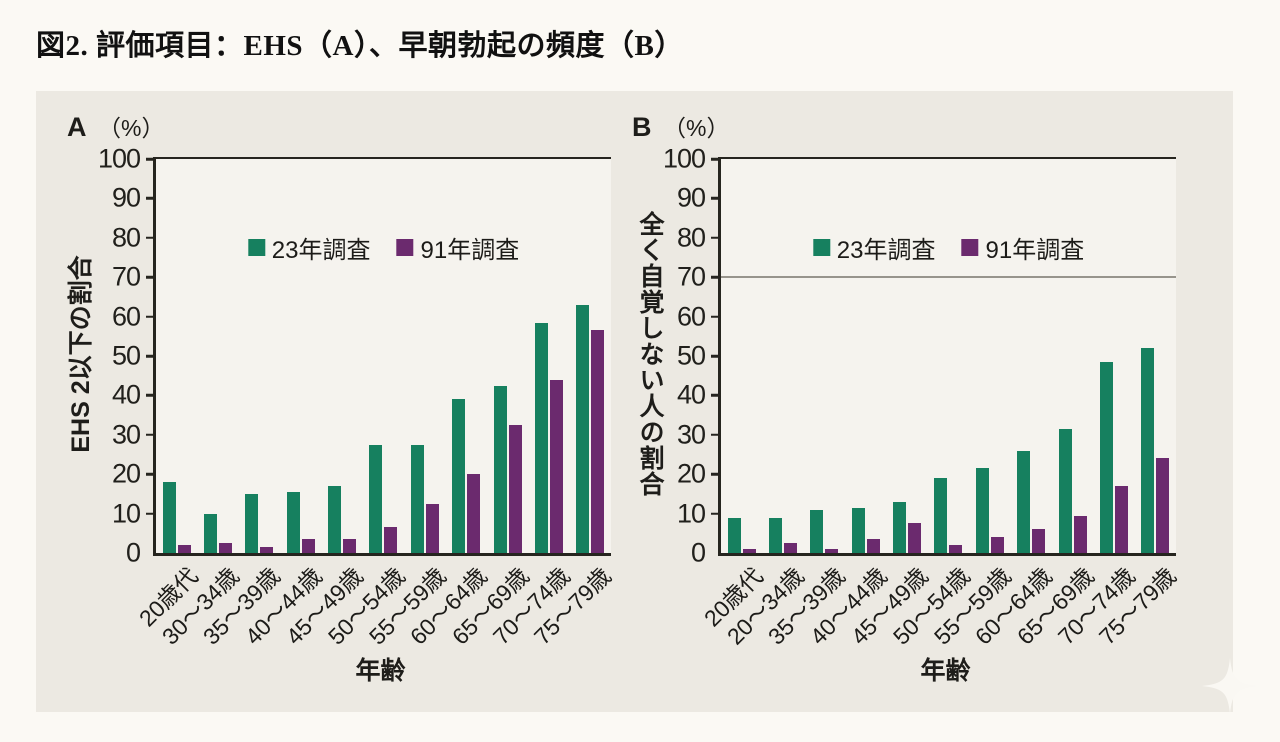  I want to click on figure-title: 図2. 評価項目：EHS（A）、早朝勃起の頻度（B）, so click(360, 46).